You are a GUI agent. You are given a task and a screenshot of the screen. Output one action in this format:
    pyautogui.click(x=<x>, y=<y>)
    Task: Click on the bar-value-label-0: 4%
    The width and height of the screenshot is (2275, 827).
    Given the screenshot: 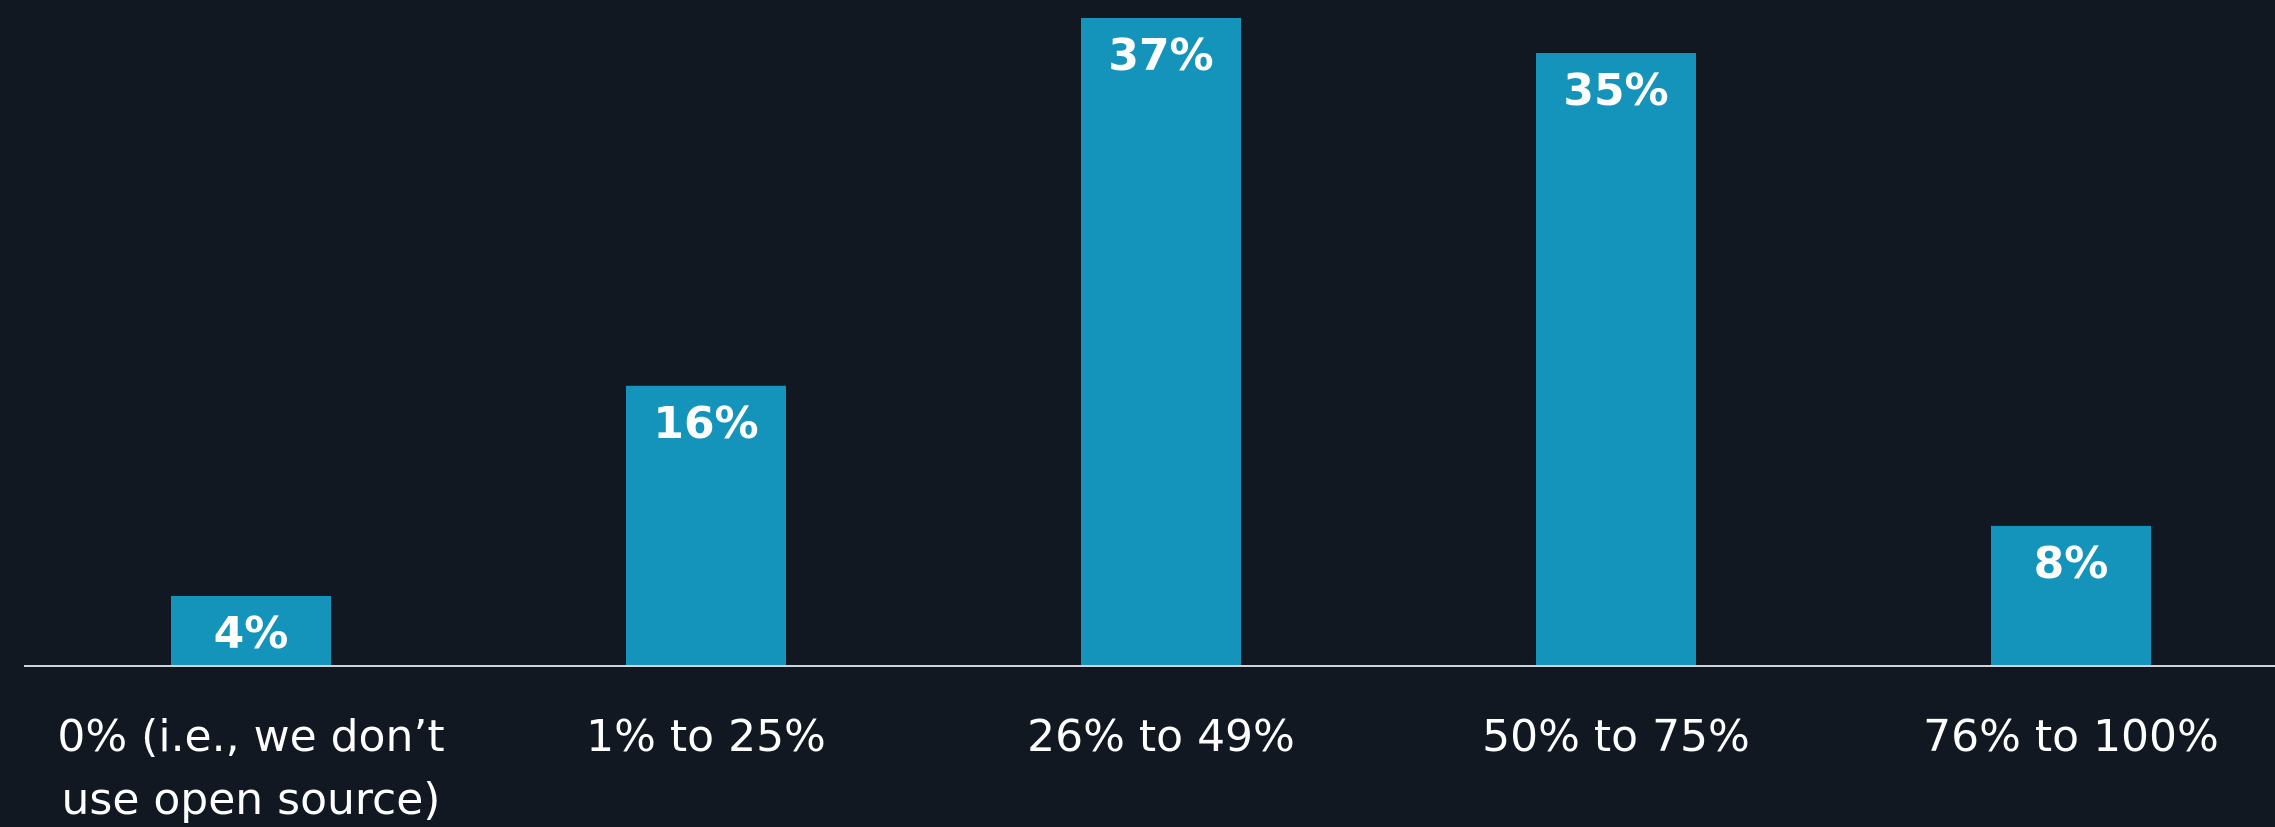 What is the action you would take?
    pyautogui.click(x=251, y=633)
    